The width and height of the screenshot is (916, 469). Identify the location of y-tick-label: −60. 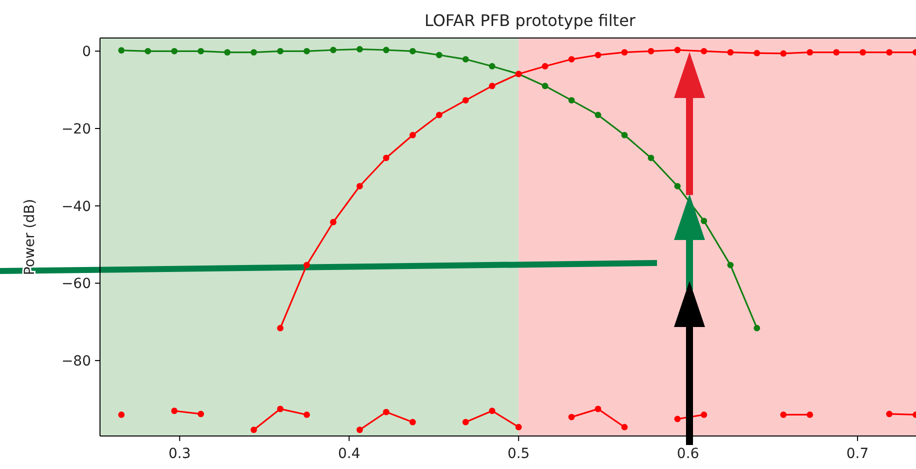
(76, 284).